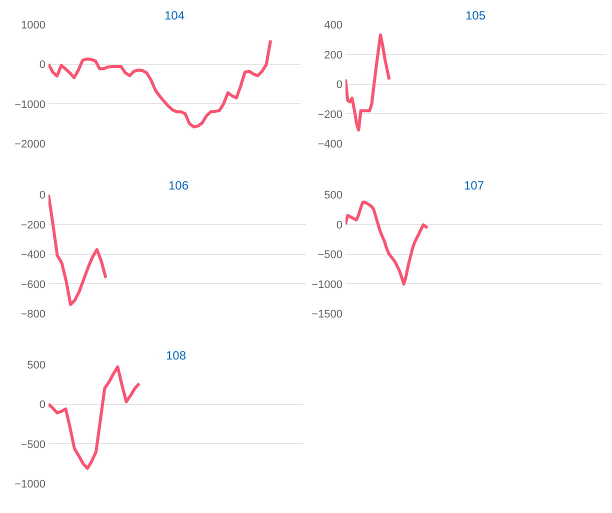 This screenshot has width=612, height=513. I want to click on y-tick-label: −2000, so click(30, 144).